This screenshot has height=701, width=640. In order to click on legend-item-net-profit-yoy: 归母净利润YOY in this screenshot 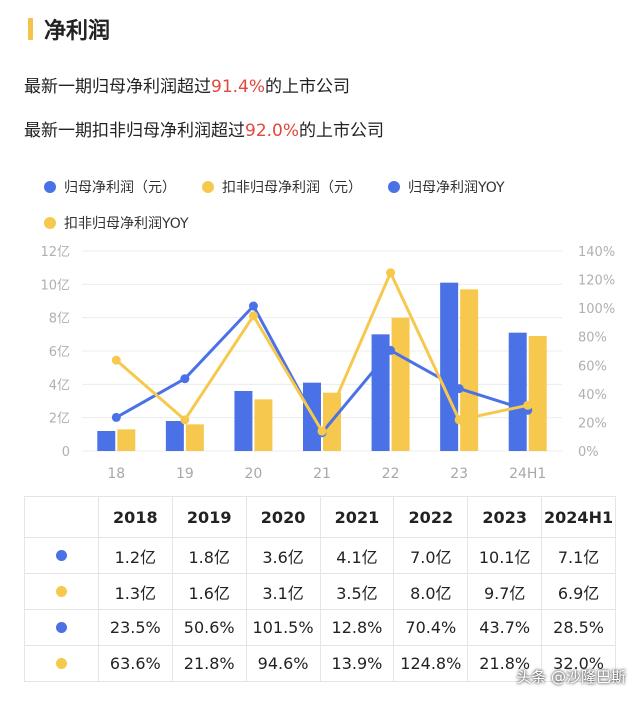, I will do `click(446, 187)`.